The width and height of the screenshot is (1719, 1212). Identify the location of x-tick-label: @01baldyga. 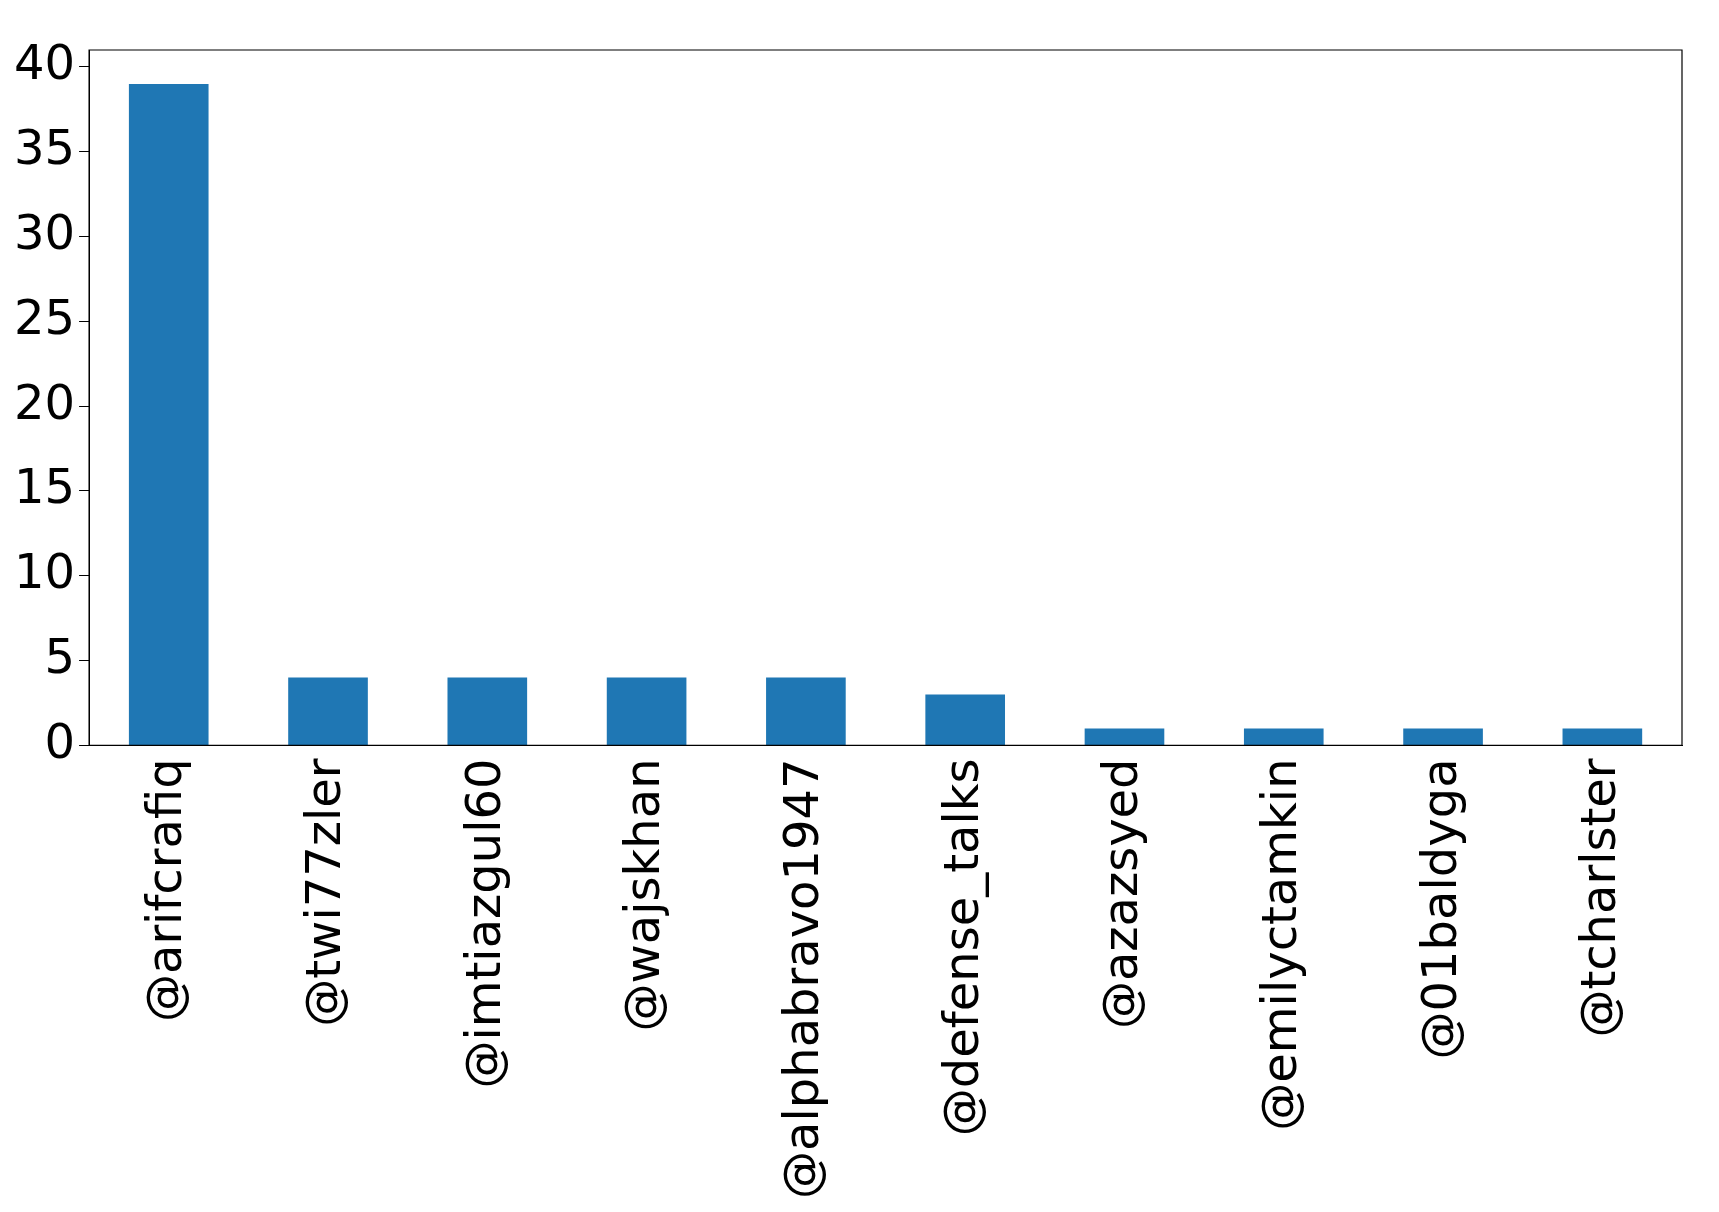
(1438, 909).